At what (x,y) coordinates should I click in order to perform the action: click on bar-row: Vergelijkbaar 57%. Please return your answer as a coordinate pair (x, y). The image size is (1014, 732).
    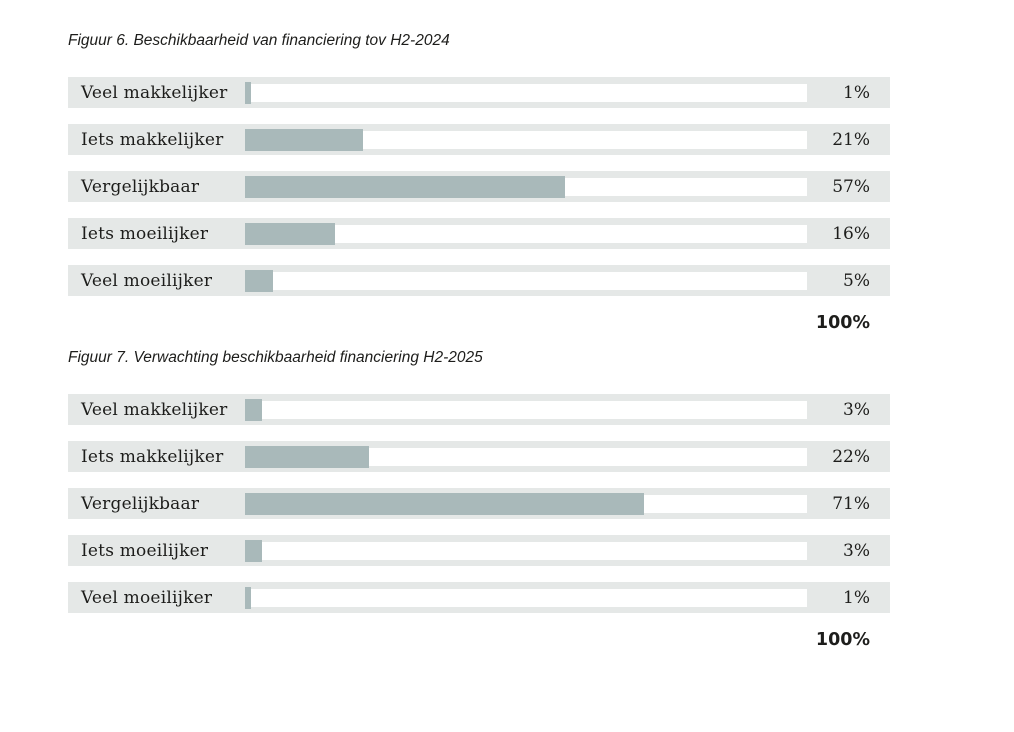
    Looking at the image, I should click on (479, 186).